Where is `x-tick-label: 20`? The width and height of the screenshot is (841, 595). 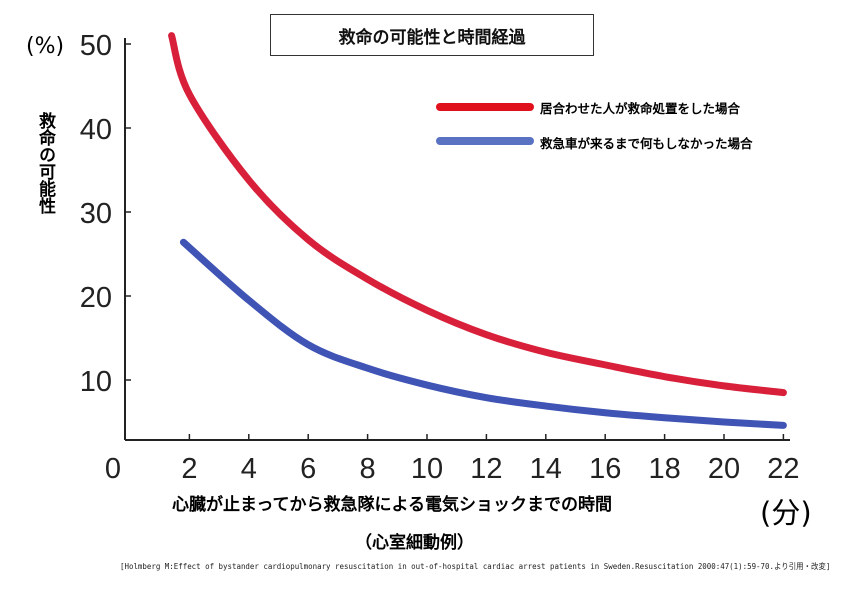
x-tick-label: 20 is located at coordinates (724, 469).